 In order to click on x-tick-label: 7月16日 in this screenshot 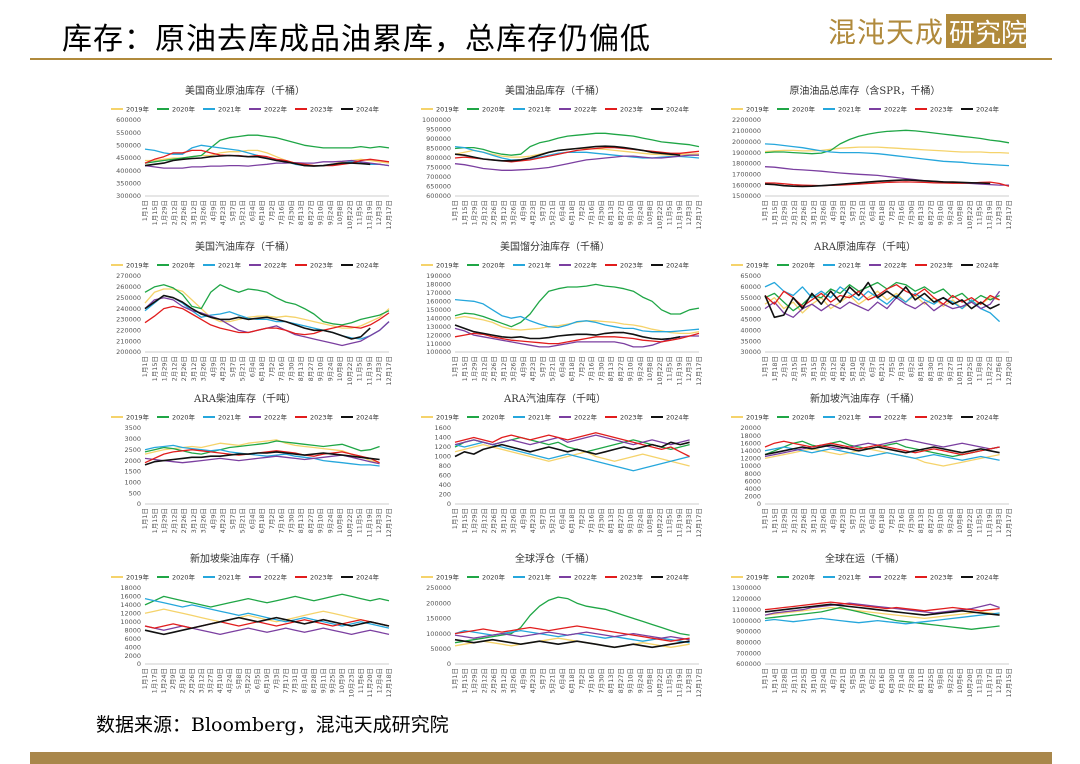, I will do `click(902, 212)`.